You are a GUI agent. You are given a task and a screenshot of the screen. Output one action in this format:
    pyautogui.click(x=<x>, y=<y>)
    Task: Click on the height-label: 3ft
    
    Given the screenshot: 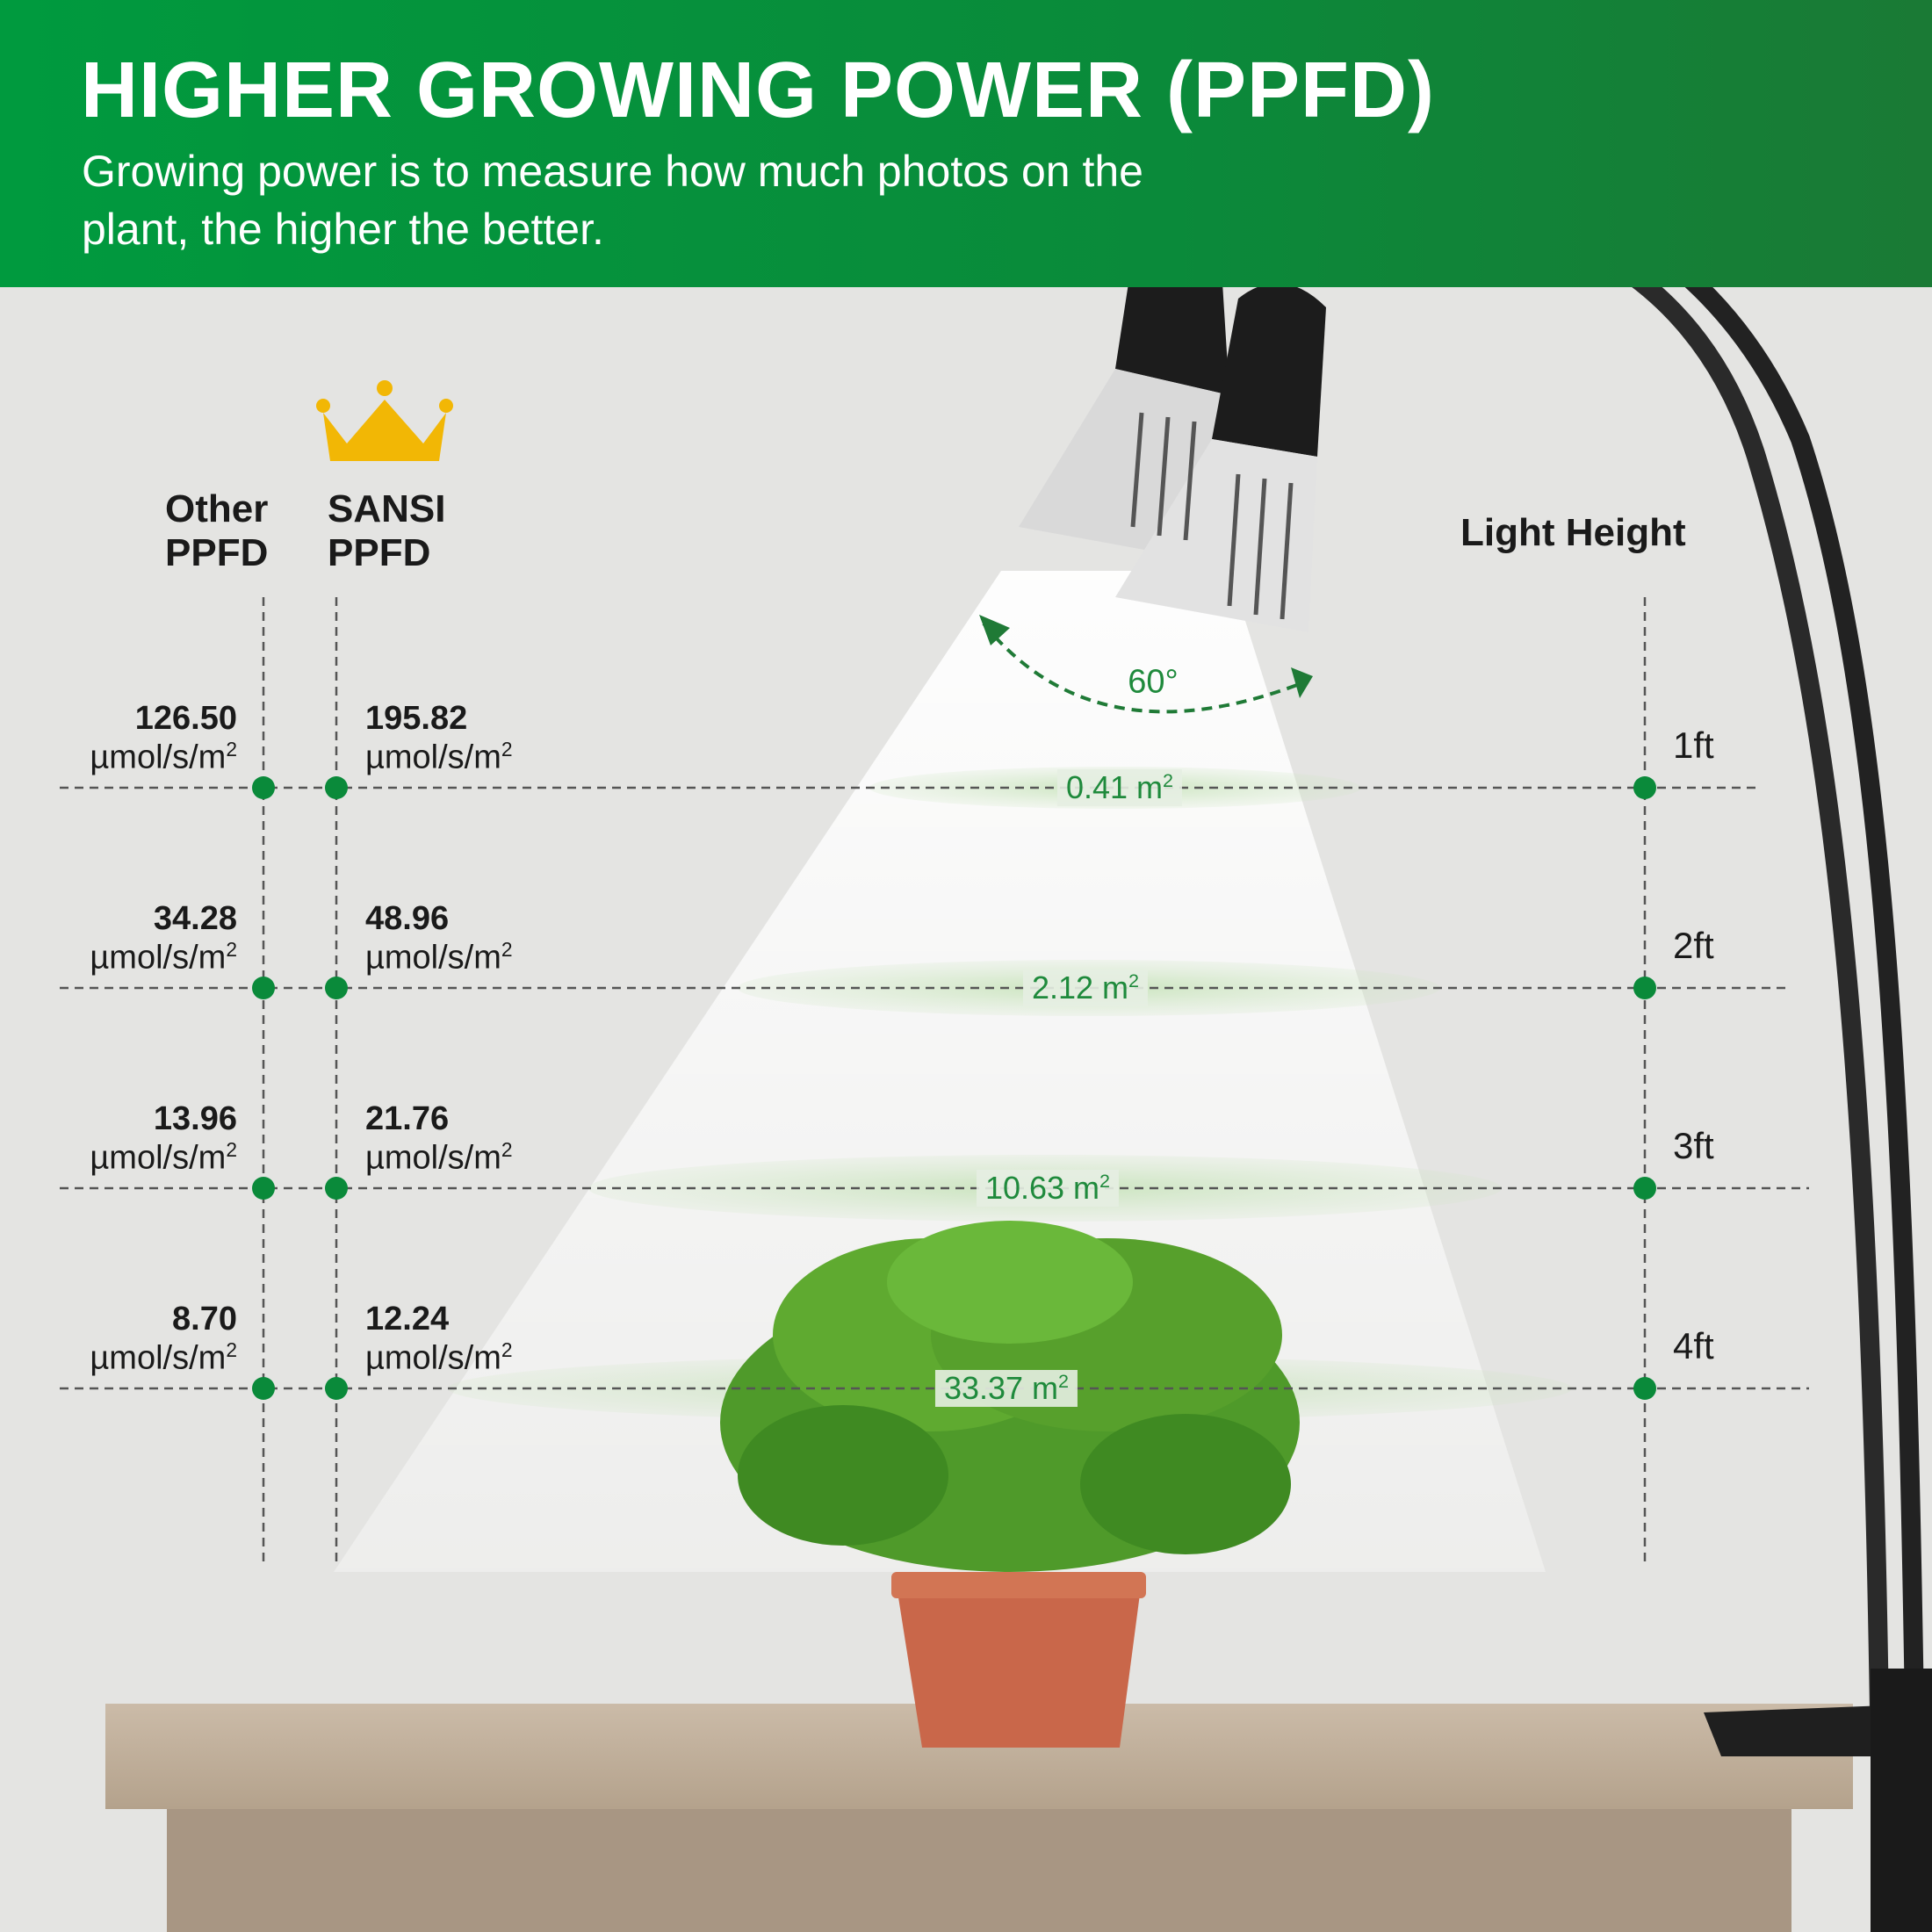 What is the action you would take?
    pyautogui.click(x=1694, y=1145)
    